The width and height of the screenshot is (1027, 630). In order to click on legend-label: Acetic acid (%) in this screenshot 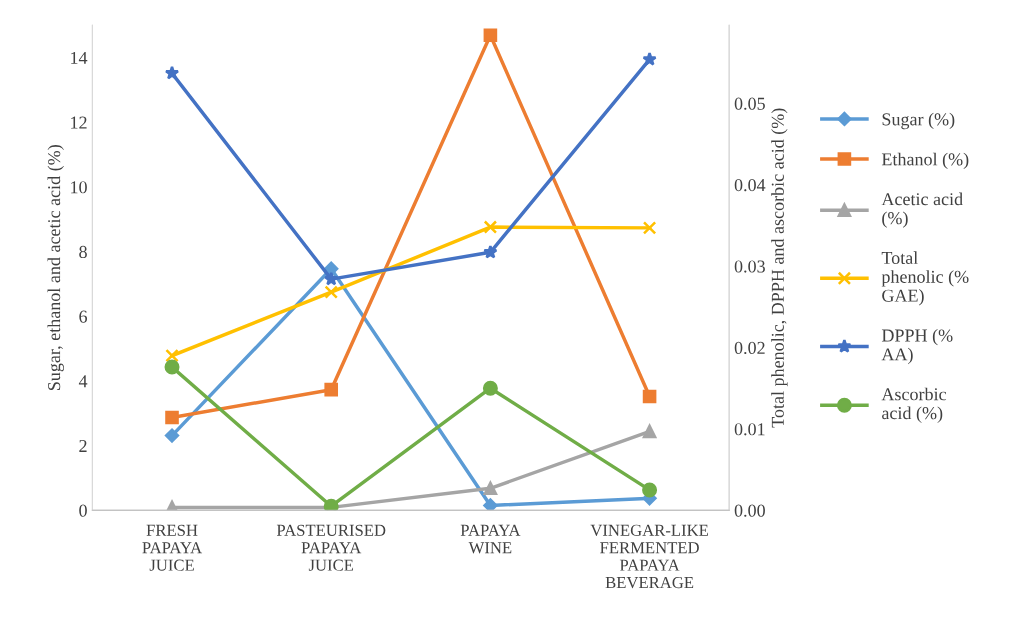, I will do `click(922, 210)`.